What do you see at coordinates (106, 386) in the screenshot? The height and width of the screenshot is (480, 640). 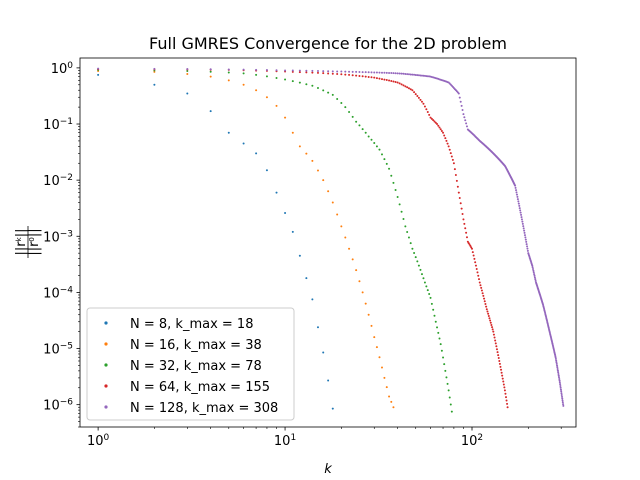 I see `legend-marker` at bounding box center [106, 386].